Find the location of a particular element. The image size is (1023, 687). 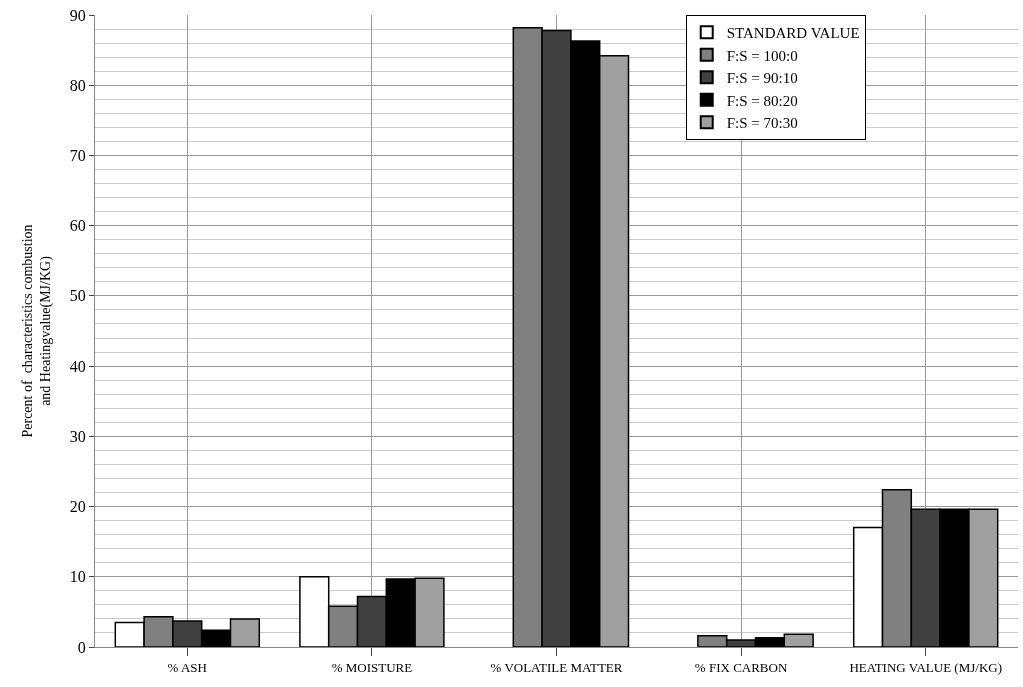

y-tick-label: 50 is located at coordinates (77, 296).